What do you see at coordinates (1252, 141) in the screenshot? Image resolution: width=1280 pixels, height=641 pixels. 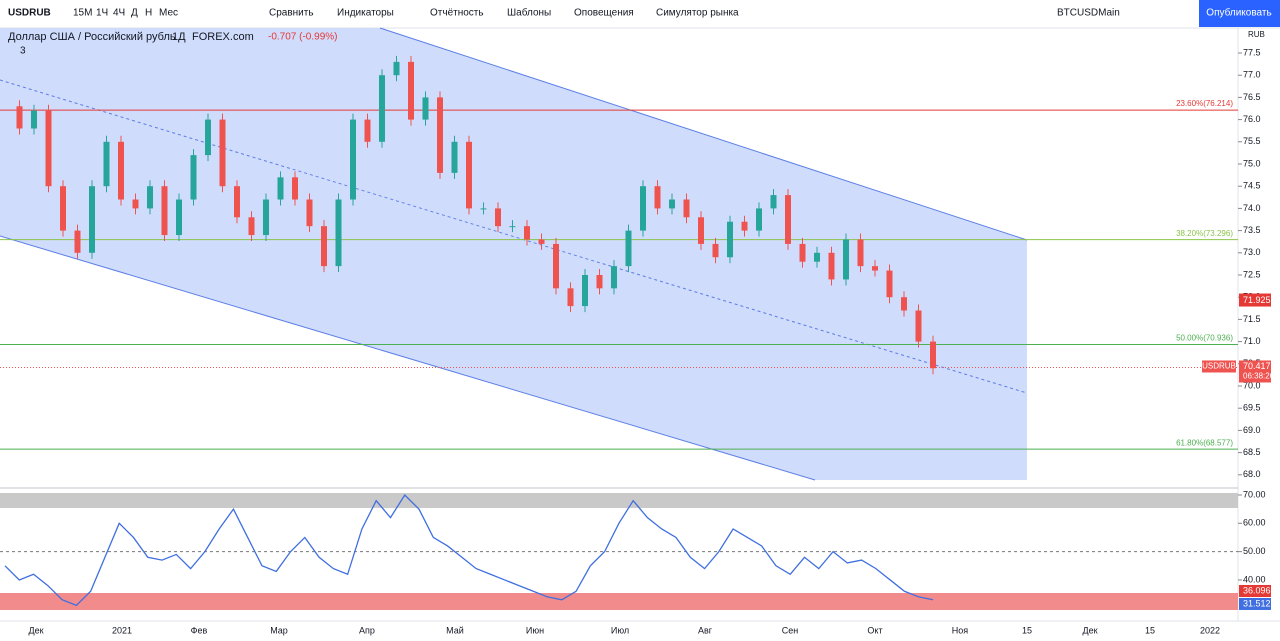 I see `price-tick-label: 75.5` at bounding box center [1252, 141].